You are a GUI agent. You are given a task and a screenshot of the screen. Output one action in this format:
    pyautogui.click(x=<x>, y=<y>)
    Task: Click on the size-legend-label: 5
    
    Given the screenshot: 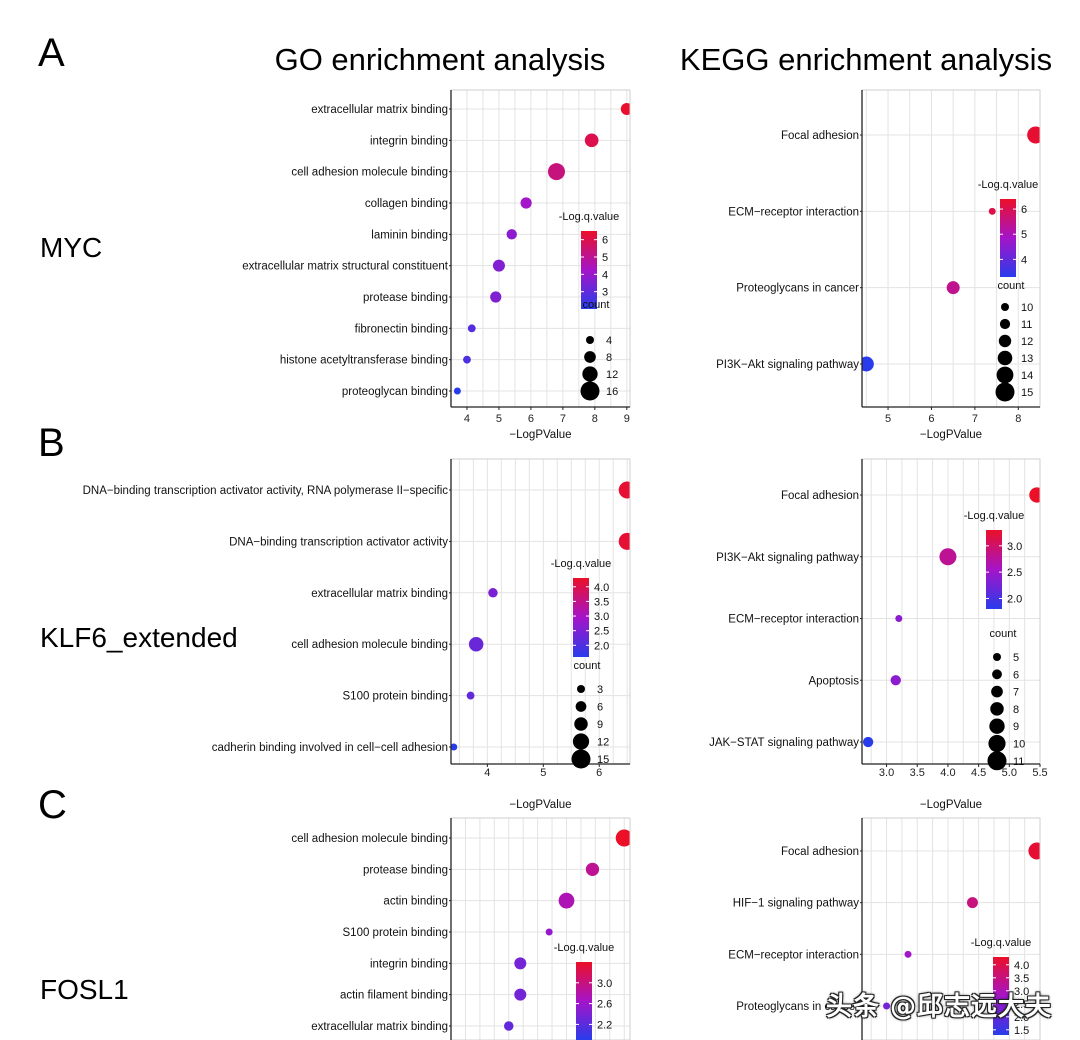 What is the action you would take?
    pyautogui.click(x=1016, y=658)
    